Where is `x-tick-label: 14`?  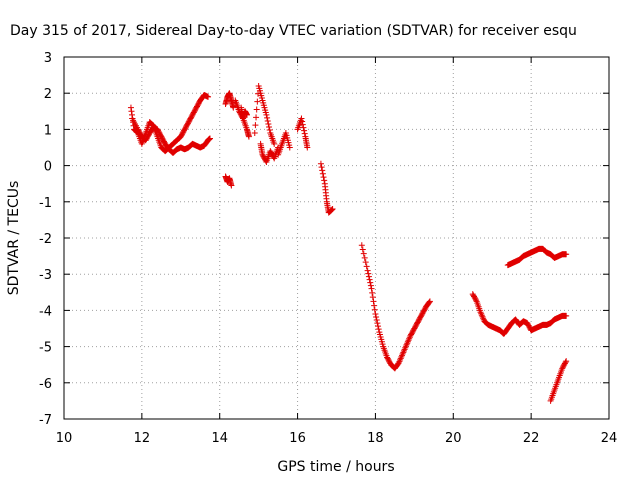
x-tick-label: 14 is located at coordinates (219, 438).